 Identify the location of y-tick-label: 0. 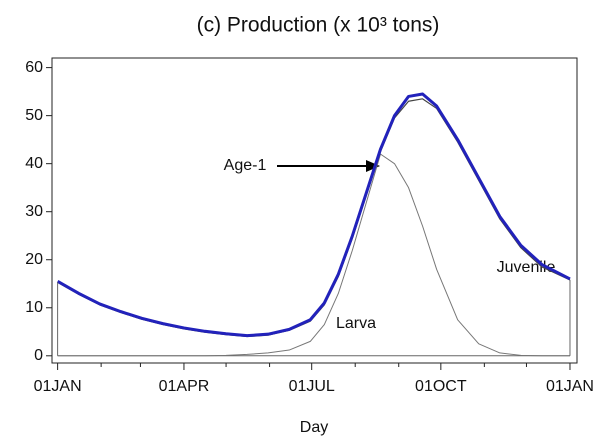
(38, 355).